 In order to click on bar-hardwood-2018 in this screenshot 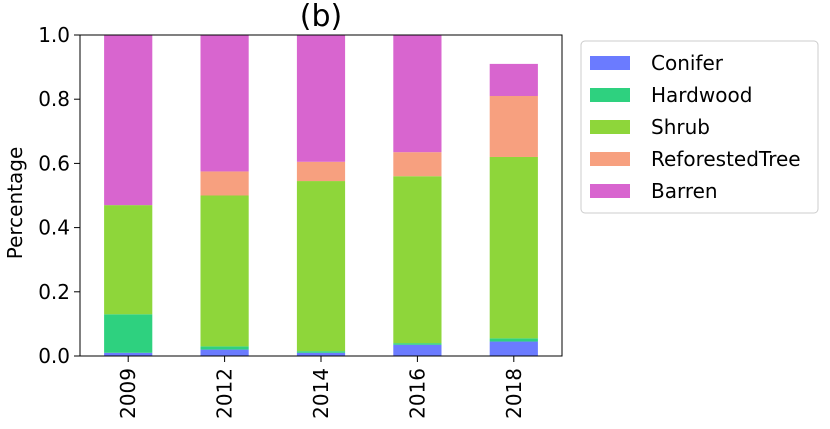, I will do `click(513, 340)`.